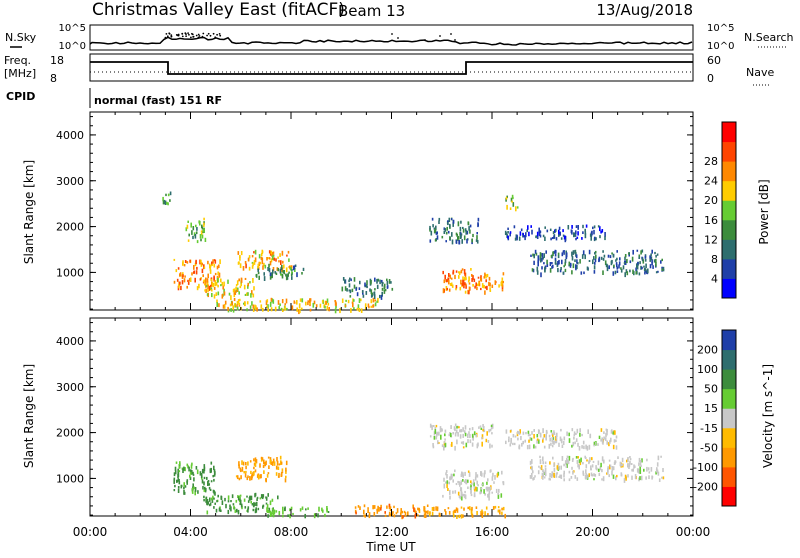  I want to click on freq-panel, so click(391, 67).